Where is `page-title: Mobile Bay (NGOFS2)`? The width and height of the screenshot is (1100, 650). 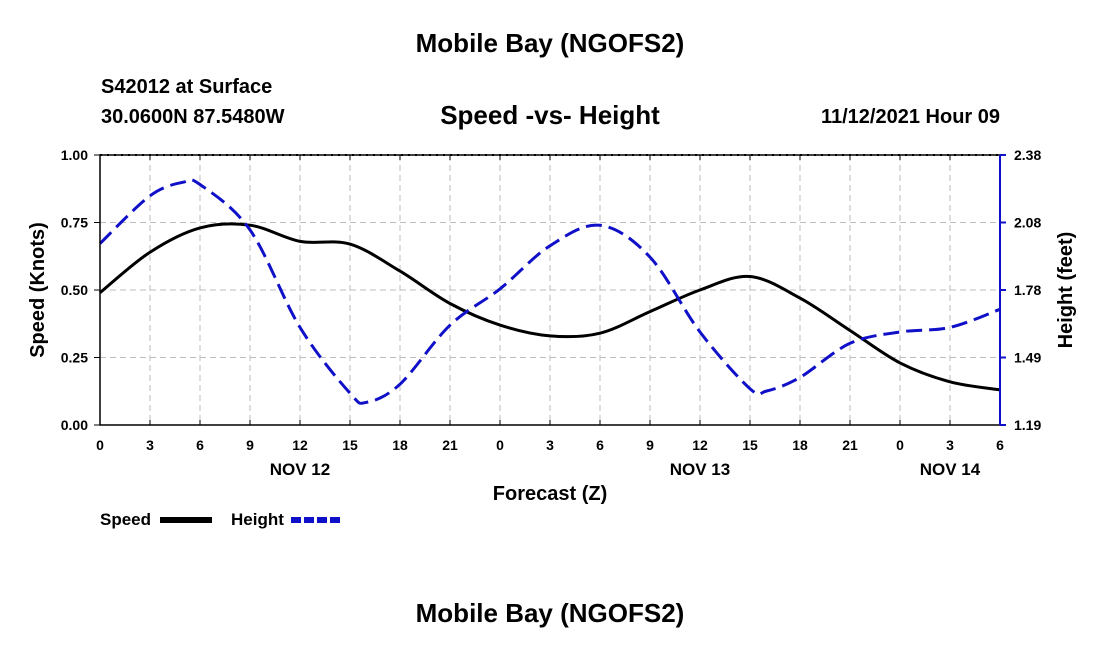 page-title: Mobile Bay (NGOFS2) is located at coordinates (550, 43).